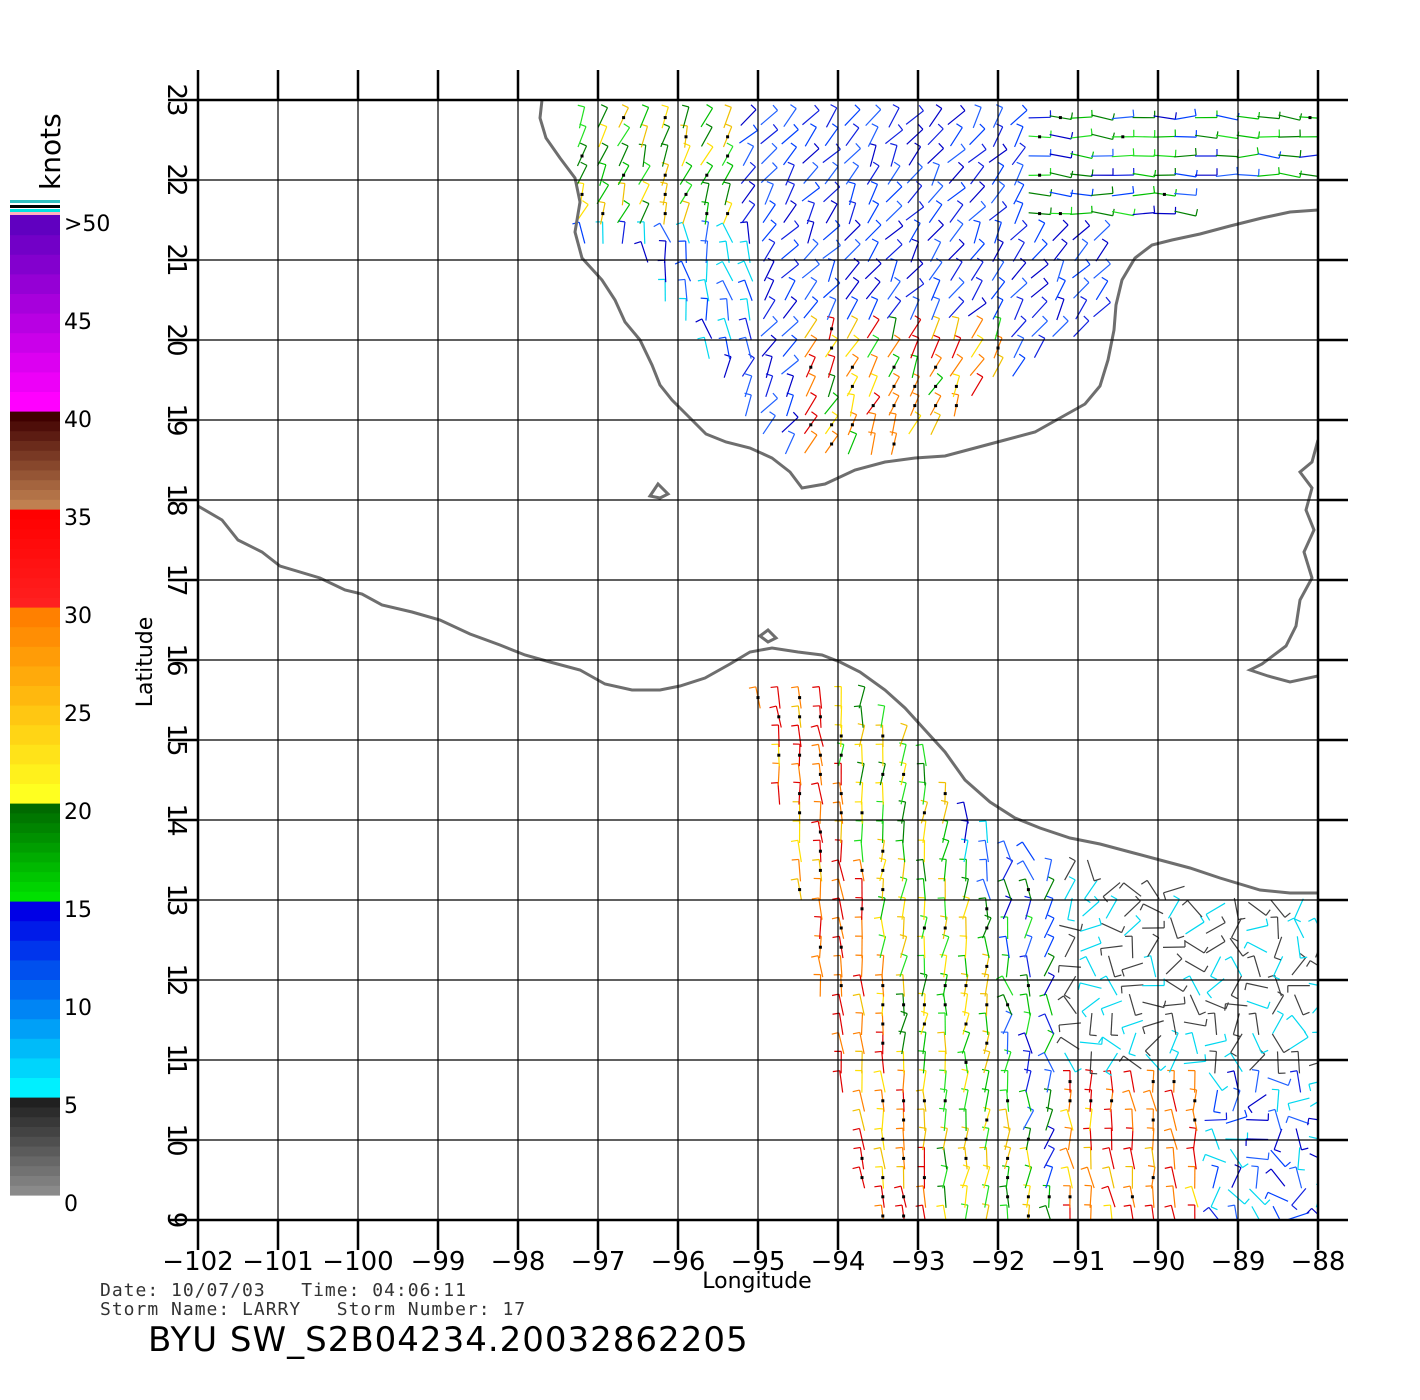  I want to click on lon-tick-label: −93, so click(918, 1262).